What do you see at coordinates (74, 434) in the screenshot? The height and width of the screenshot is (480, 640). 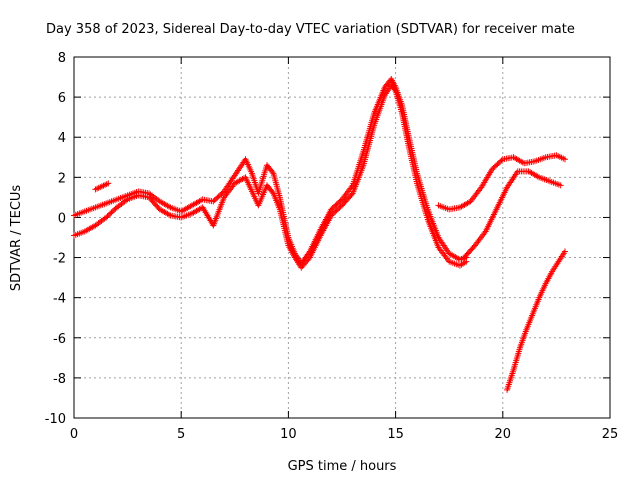 I see `x-tick-label: 0` at bounding box center [74, 434].